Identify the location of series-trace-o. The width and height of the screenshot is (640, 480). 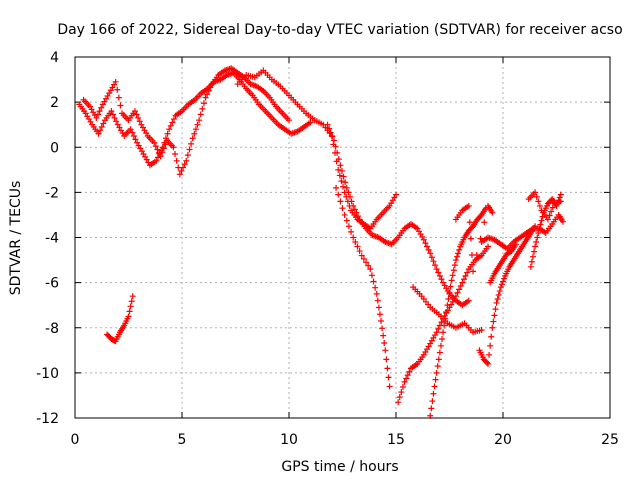
(474, 238).